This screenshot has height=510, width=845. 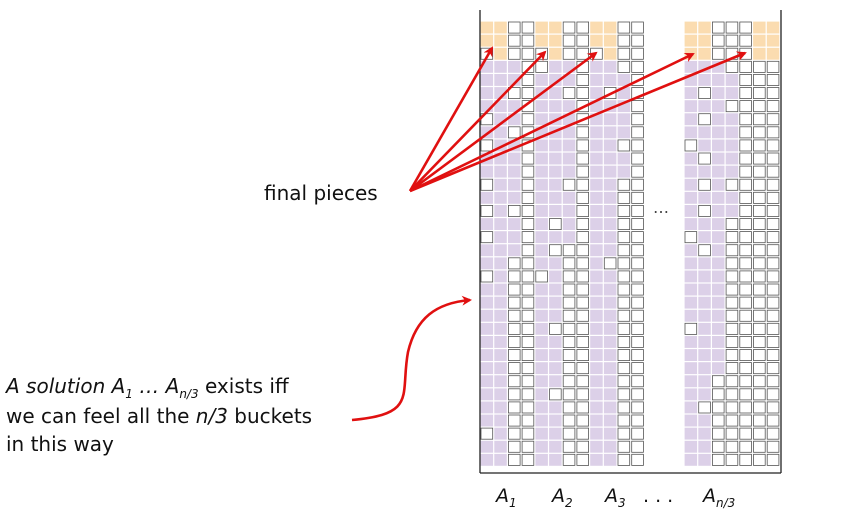 I want to click on arrow-to-a1, so click(x=451, y=119).